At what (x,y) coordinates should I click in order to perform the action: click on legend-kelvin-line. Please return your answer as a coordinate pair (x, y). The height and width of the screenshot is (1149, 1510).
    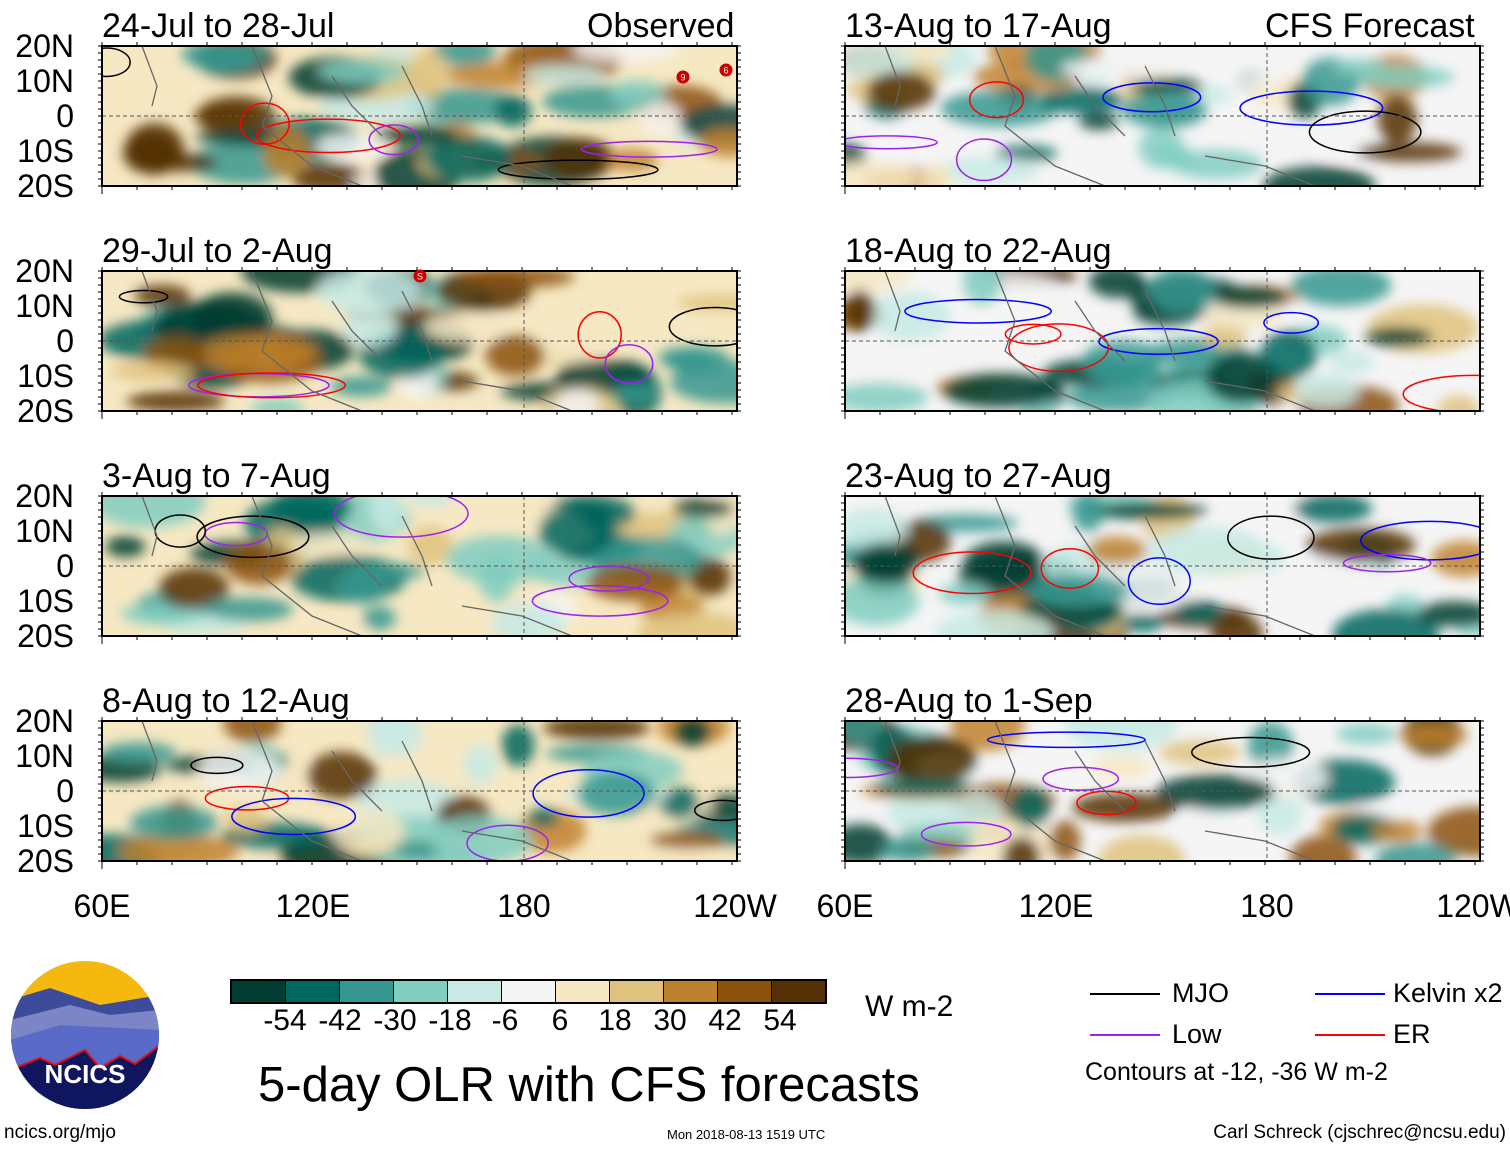
    Looking at the image, I should click on (1350, 994).